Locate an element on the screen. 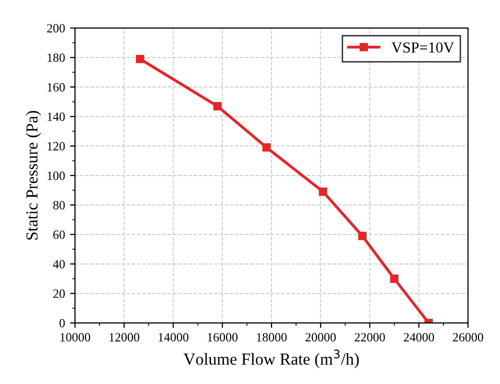 This screenshot has height=384, width=500. y-tick-label: 0 is located at coordinates (62, 323).